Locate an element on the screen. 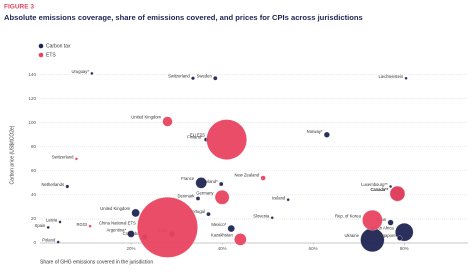 This screenshot has height=279, width=474. point-label: Poland is located at coordinates (49, 240).